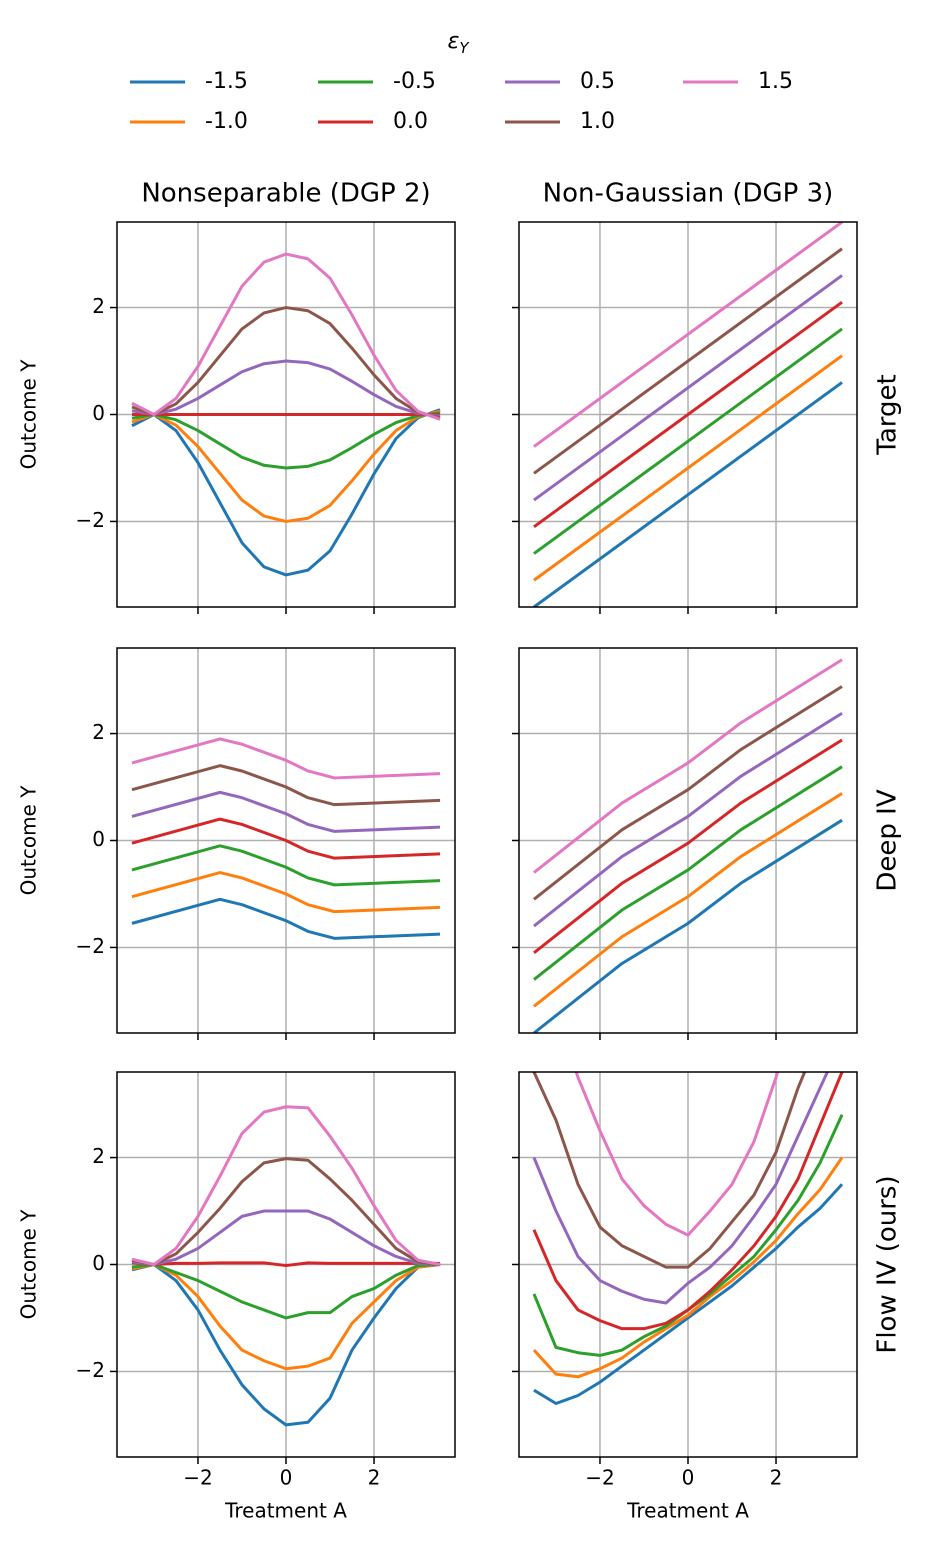 This screenshot has height=1562, width=926. What do you see at coordinates (888, 840) in the screenshot?
I see `row-label: Deep IV` at bounding box center [888, 840].